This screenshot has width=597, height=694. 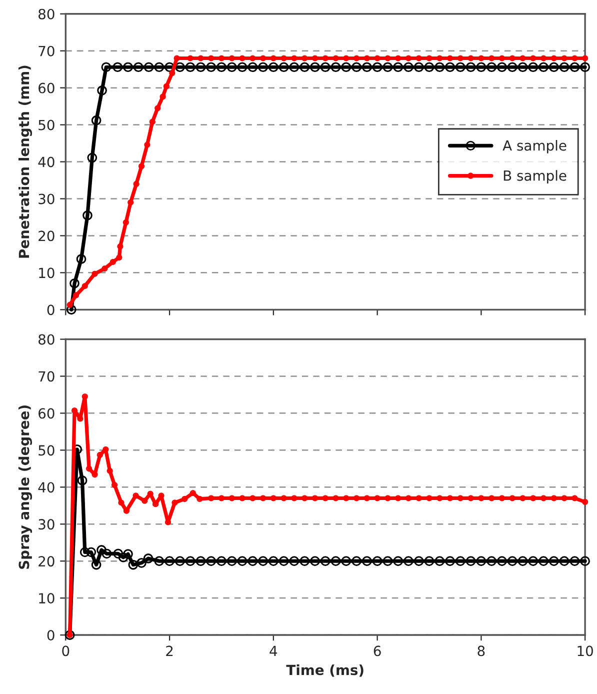 I want to click on y-tick-label: 10, so click(x=46, y=598).